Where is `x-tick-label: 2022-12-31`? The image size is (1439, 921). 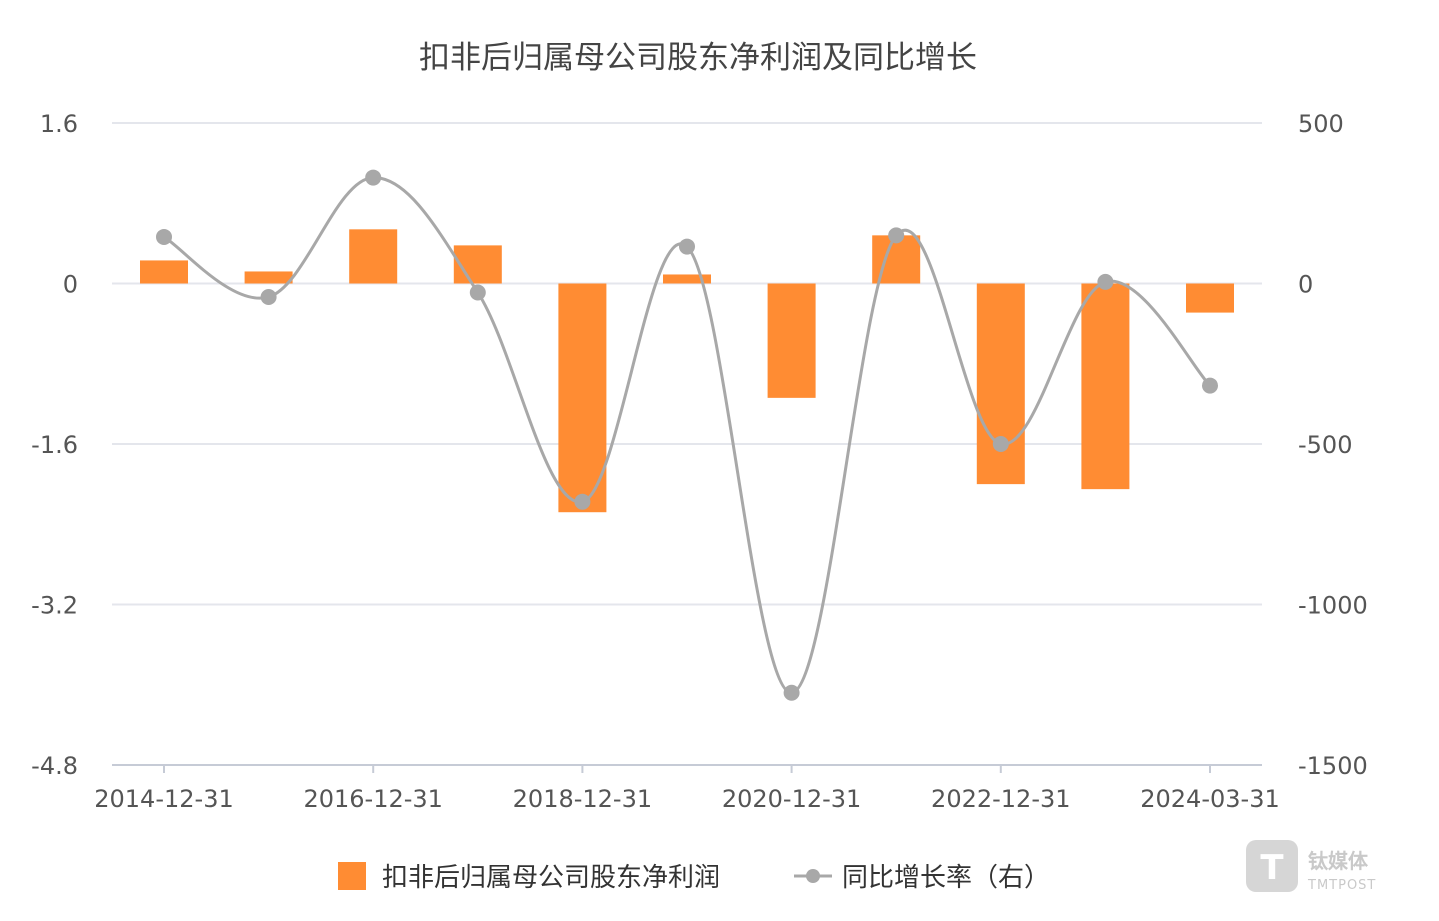 x-tick-label: 2022-12-31 is located at coordinates (1000, 799).